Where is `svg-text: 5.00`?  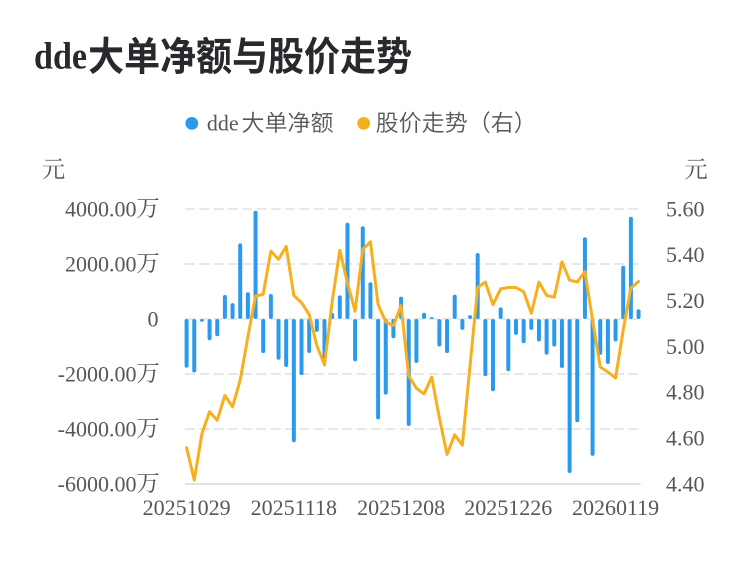 svg-text: 5.00 is located at coordinates (685, 346).